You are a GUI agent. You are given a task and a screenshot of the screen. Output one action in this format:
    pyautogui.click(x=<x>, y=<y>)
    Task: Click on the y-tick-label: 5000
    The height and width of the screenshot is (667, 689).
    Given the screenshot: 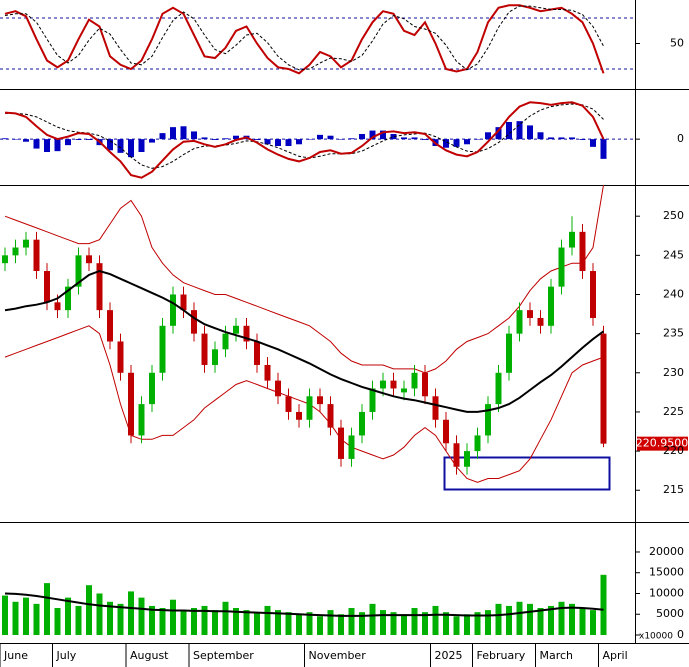 What is the action you would take?
    pyautogui.click(x=670, y=613)
    